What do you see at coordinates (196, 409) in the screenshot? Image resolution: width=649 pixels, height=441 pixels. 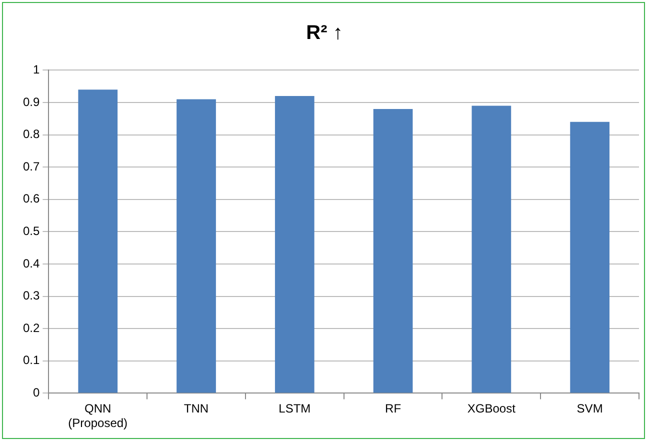 I see `x-tick-label: TNN` at bounding box center [196, 409].